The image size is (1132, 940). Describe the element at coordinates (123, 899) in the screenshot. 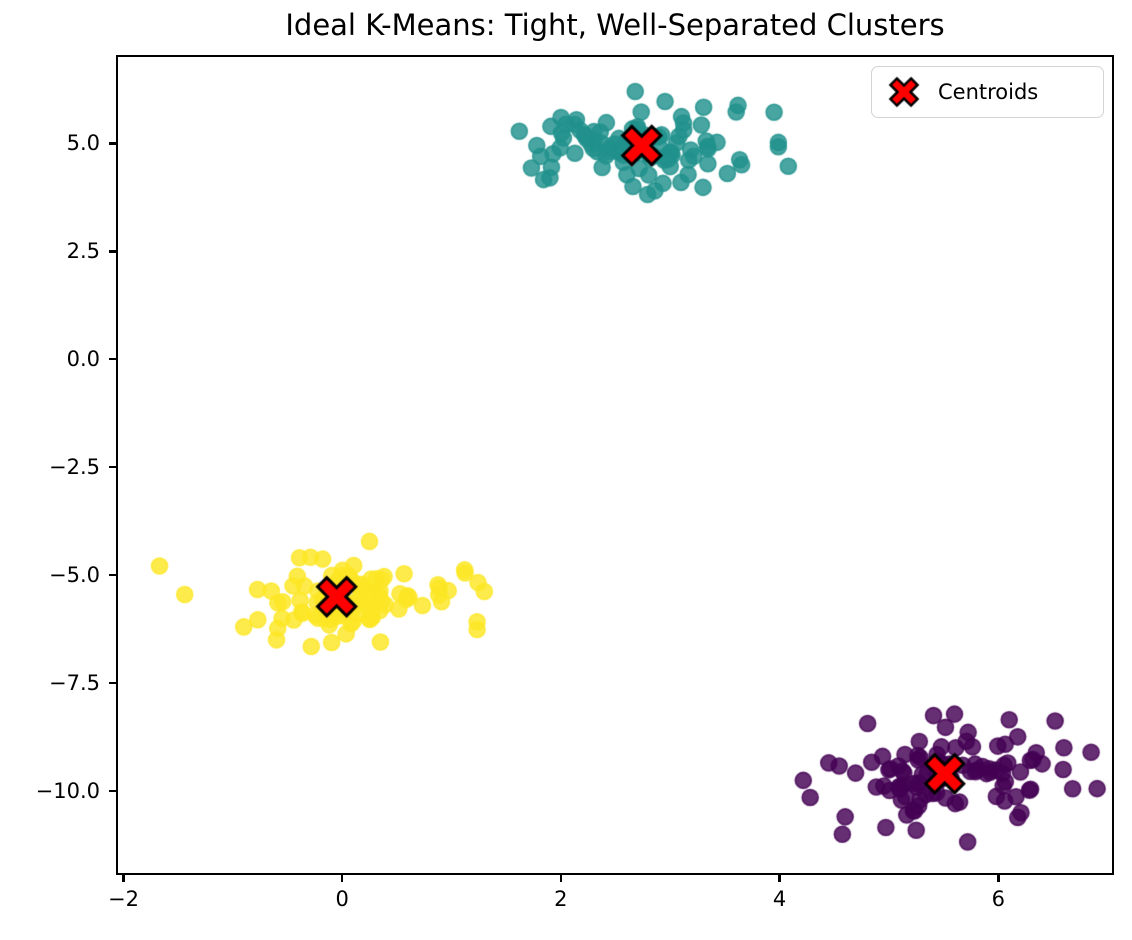

I see `x-tick-label: −2` at that location.